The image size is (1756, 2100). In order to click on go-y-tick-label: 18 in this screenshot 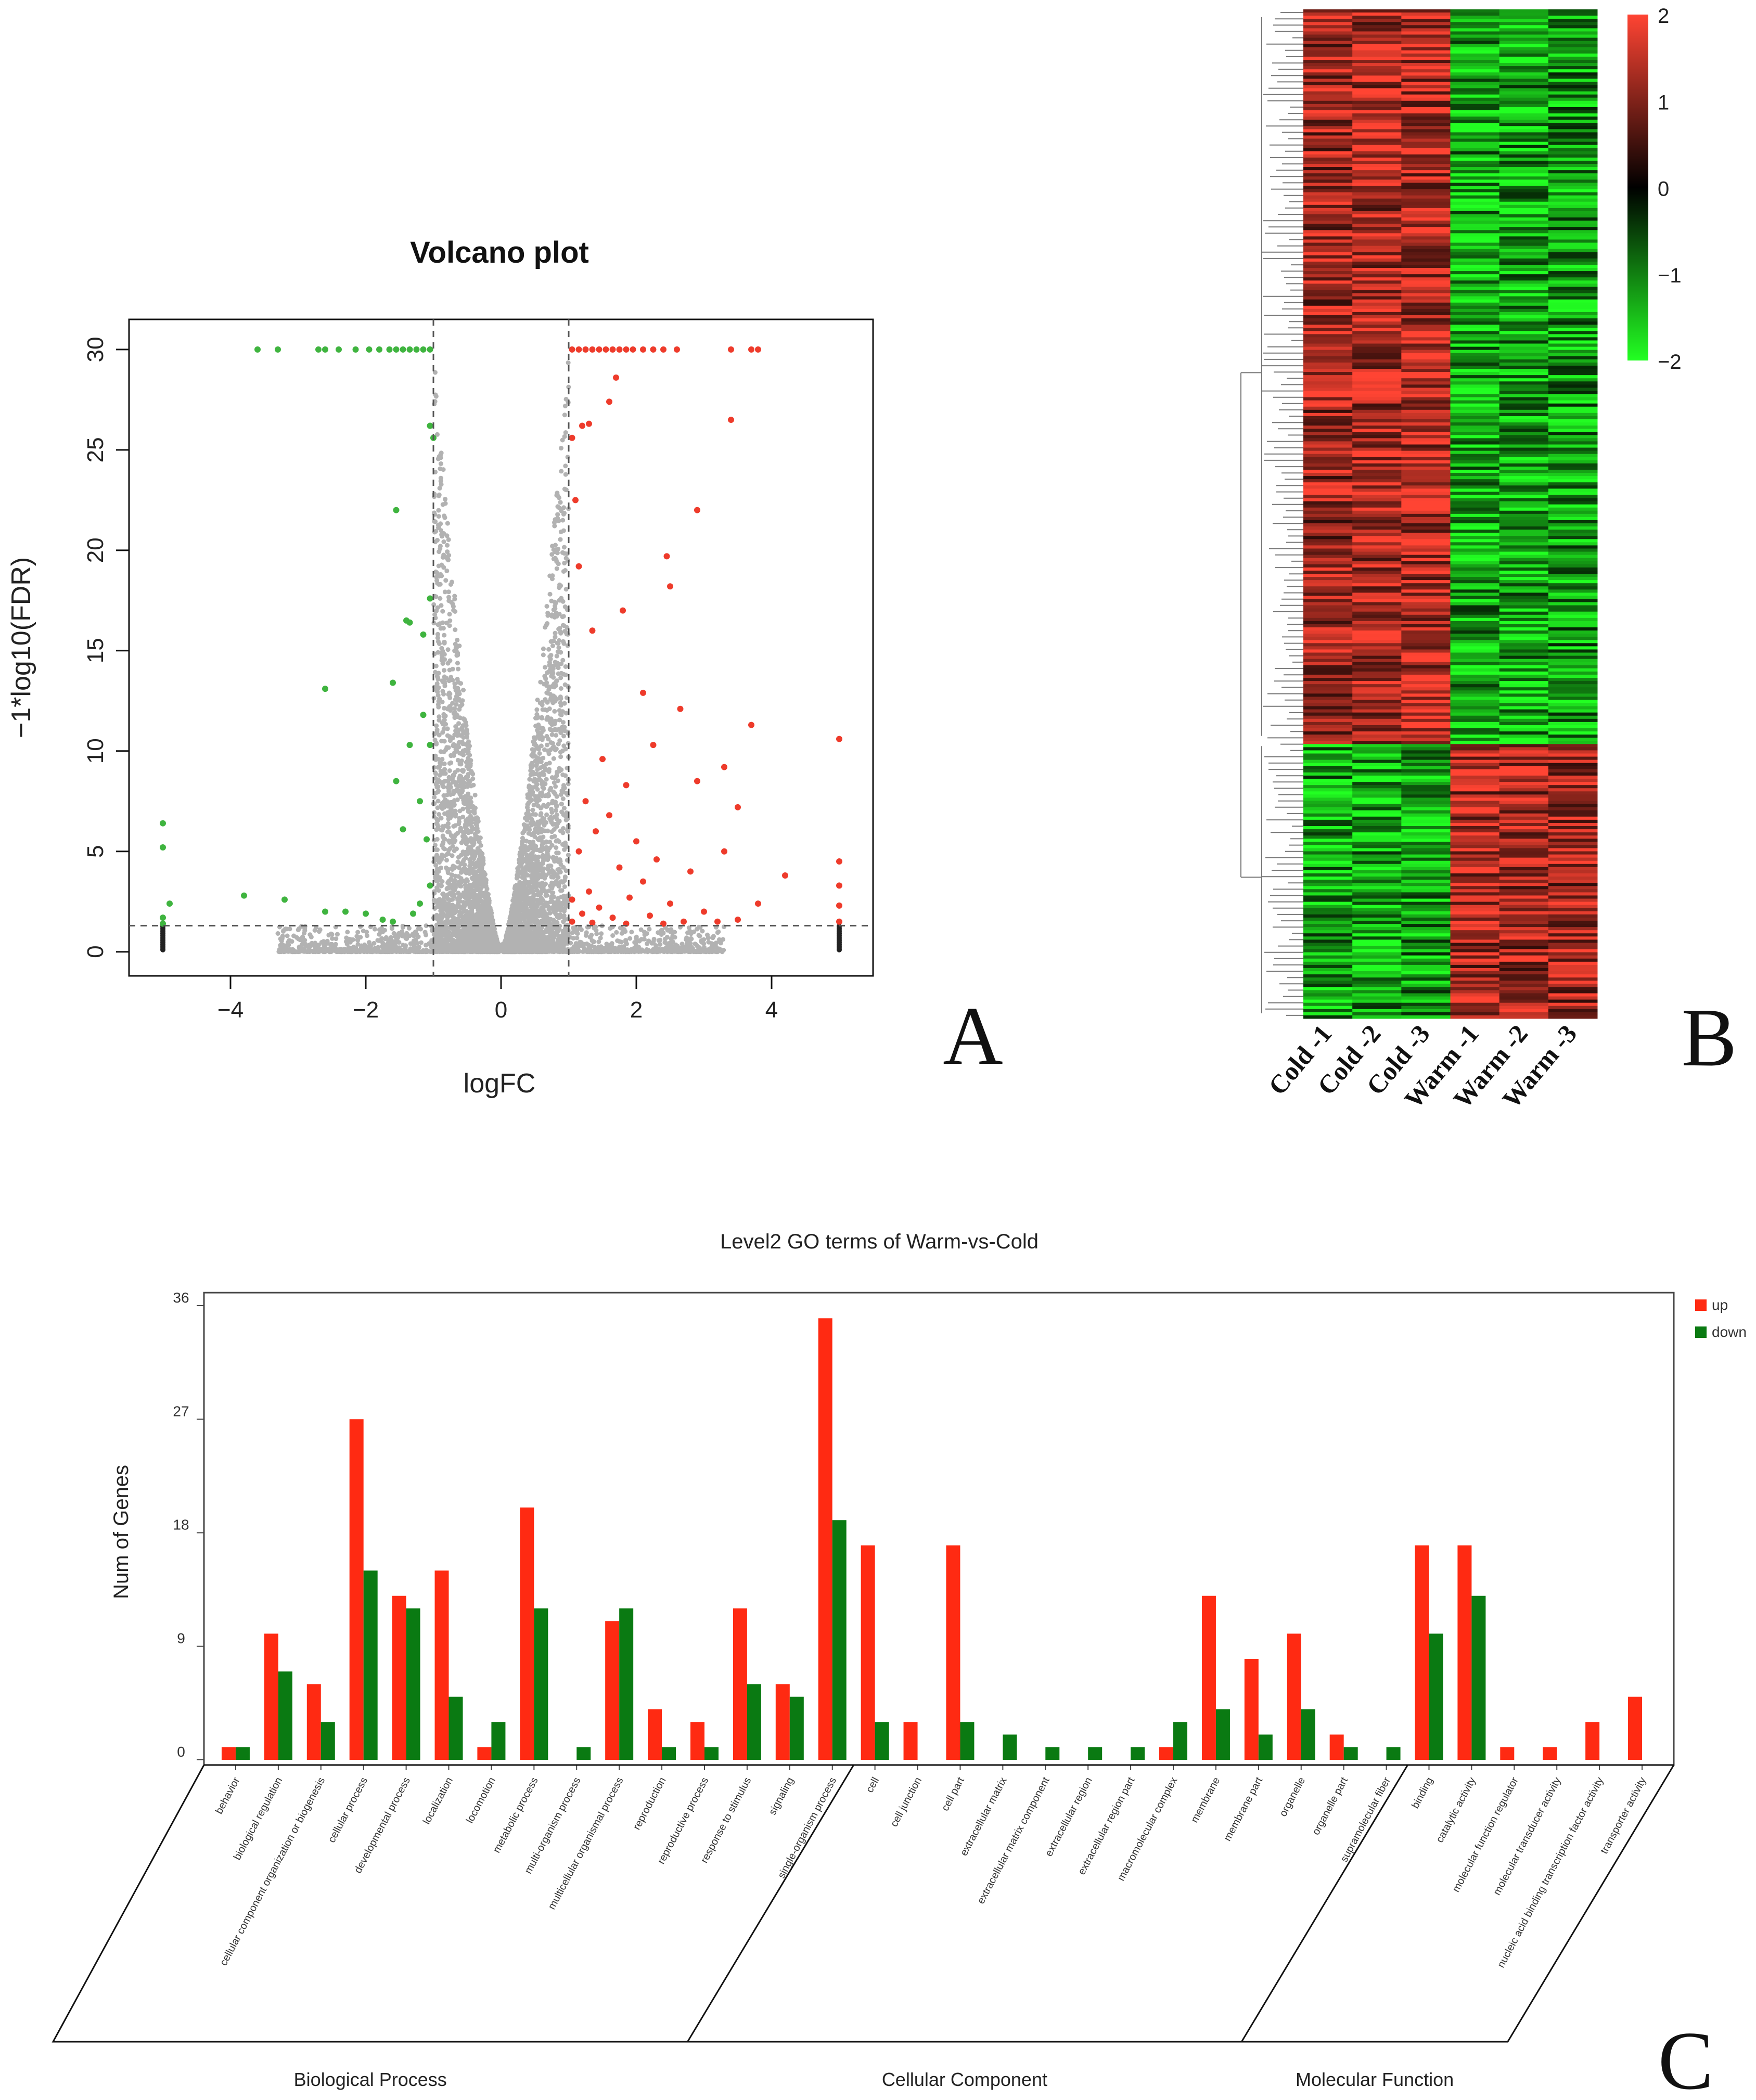, I will do `click(181, 1525)`.